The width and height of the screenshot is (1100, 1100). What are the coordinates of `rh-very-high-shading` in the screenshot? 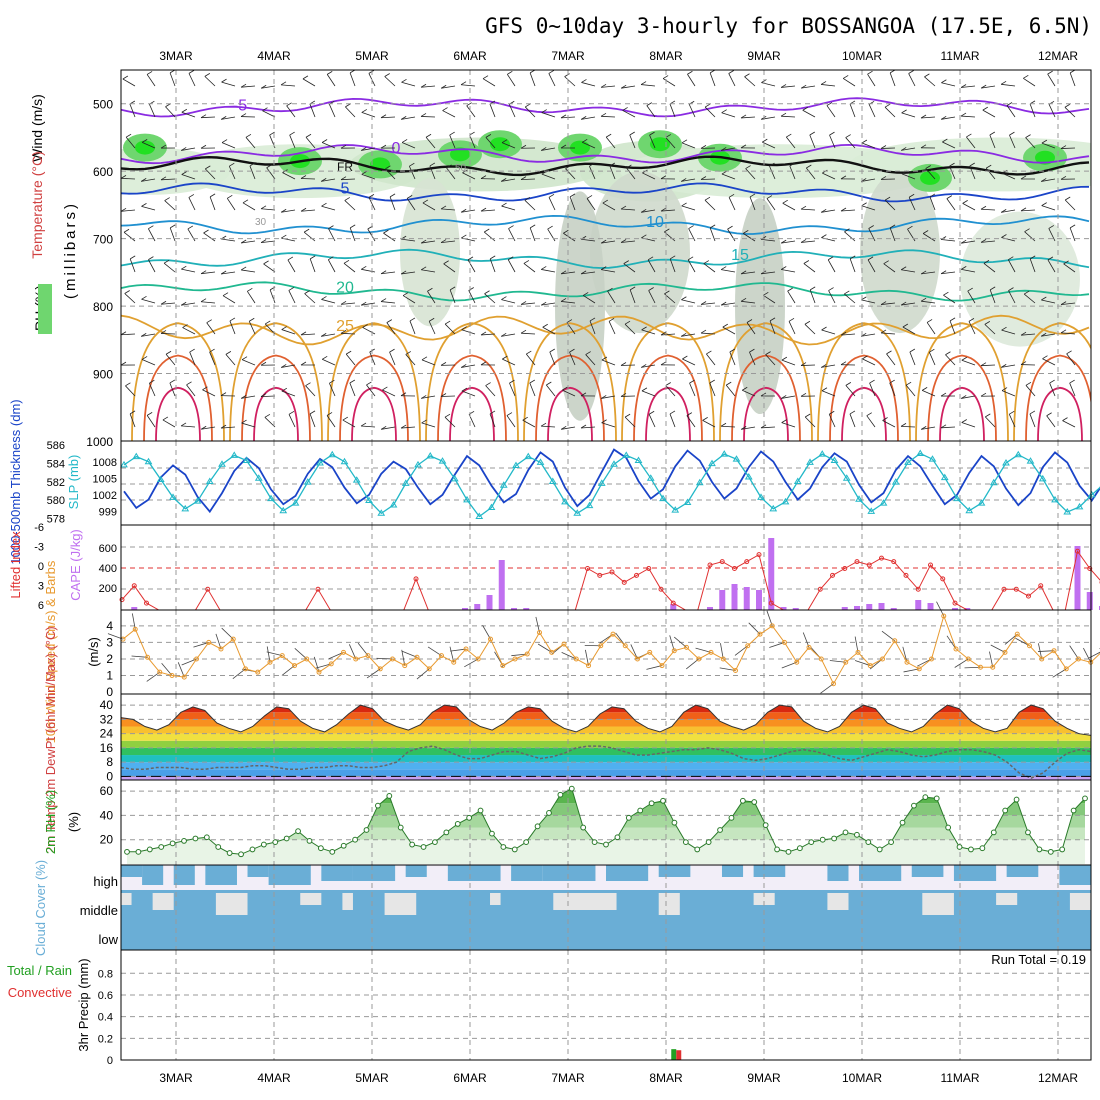 It's located at (145, 147).